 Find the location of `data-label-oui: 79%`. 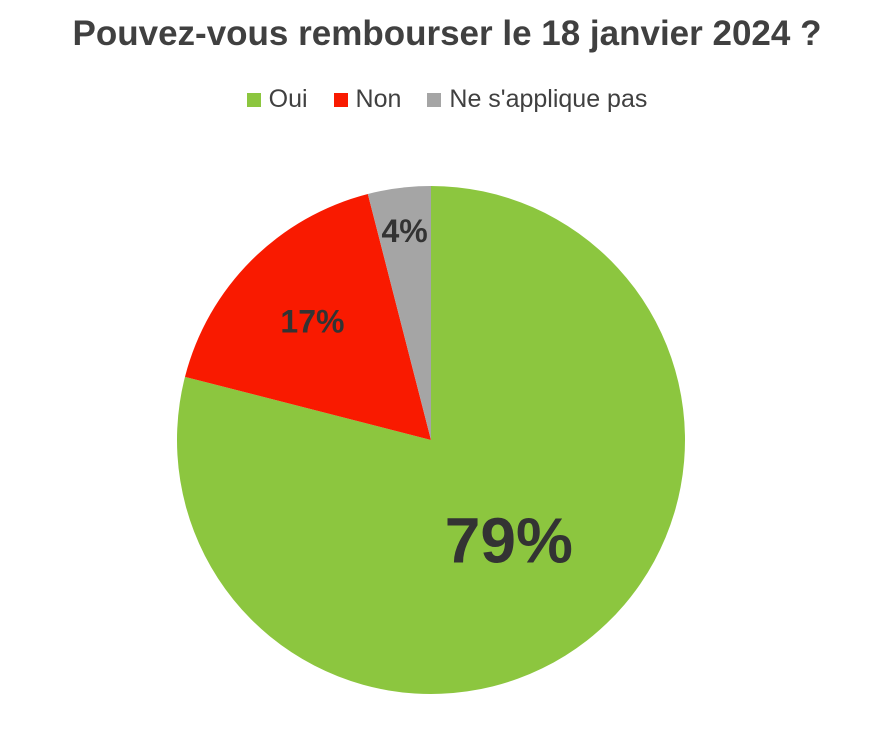

data-label-oui: 79% is located at coordinates (509, 540).